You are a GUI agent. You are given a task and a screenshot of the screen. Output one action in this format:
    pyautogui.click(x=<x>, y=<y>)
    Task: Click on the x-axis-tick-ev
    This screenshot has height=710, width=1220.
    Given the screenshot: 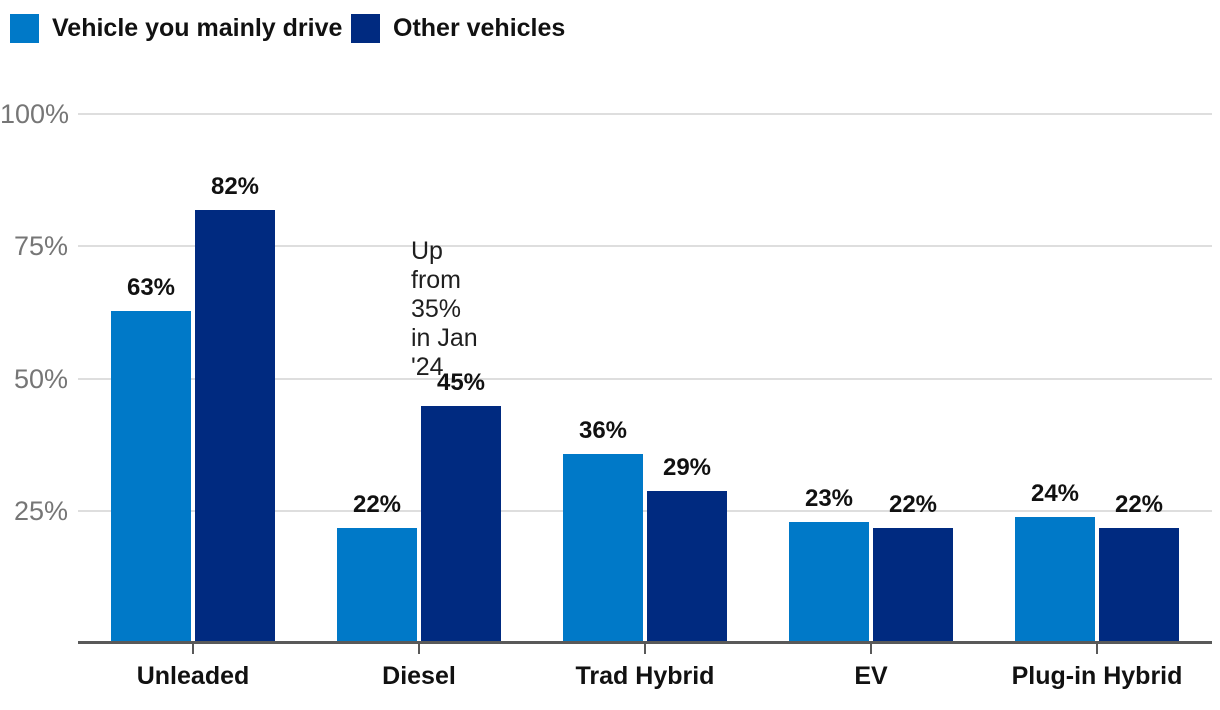 What is the action you would take?
    pyautogui.click(x=871, y=648)
    